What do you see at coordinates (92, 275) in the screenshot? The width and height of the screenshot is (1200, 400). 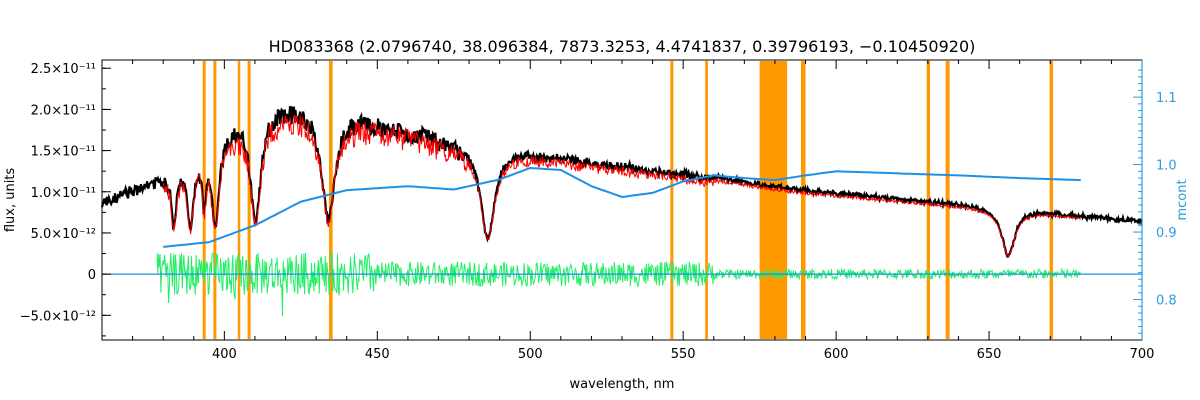 I see `y-tick-label: 0` at bounding box center [92, 275].